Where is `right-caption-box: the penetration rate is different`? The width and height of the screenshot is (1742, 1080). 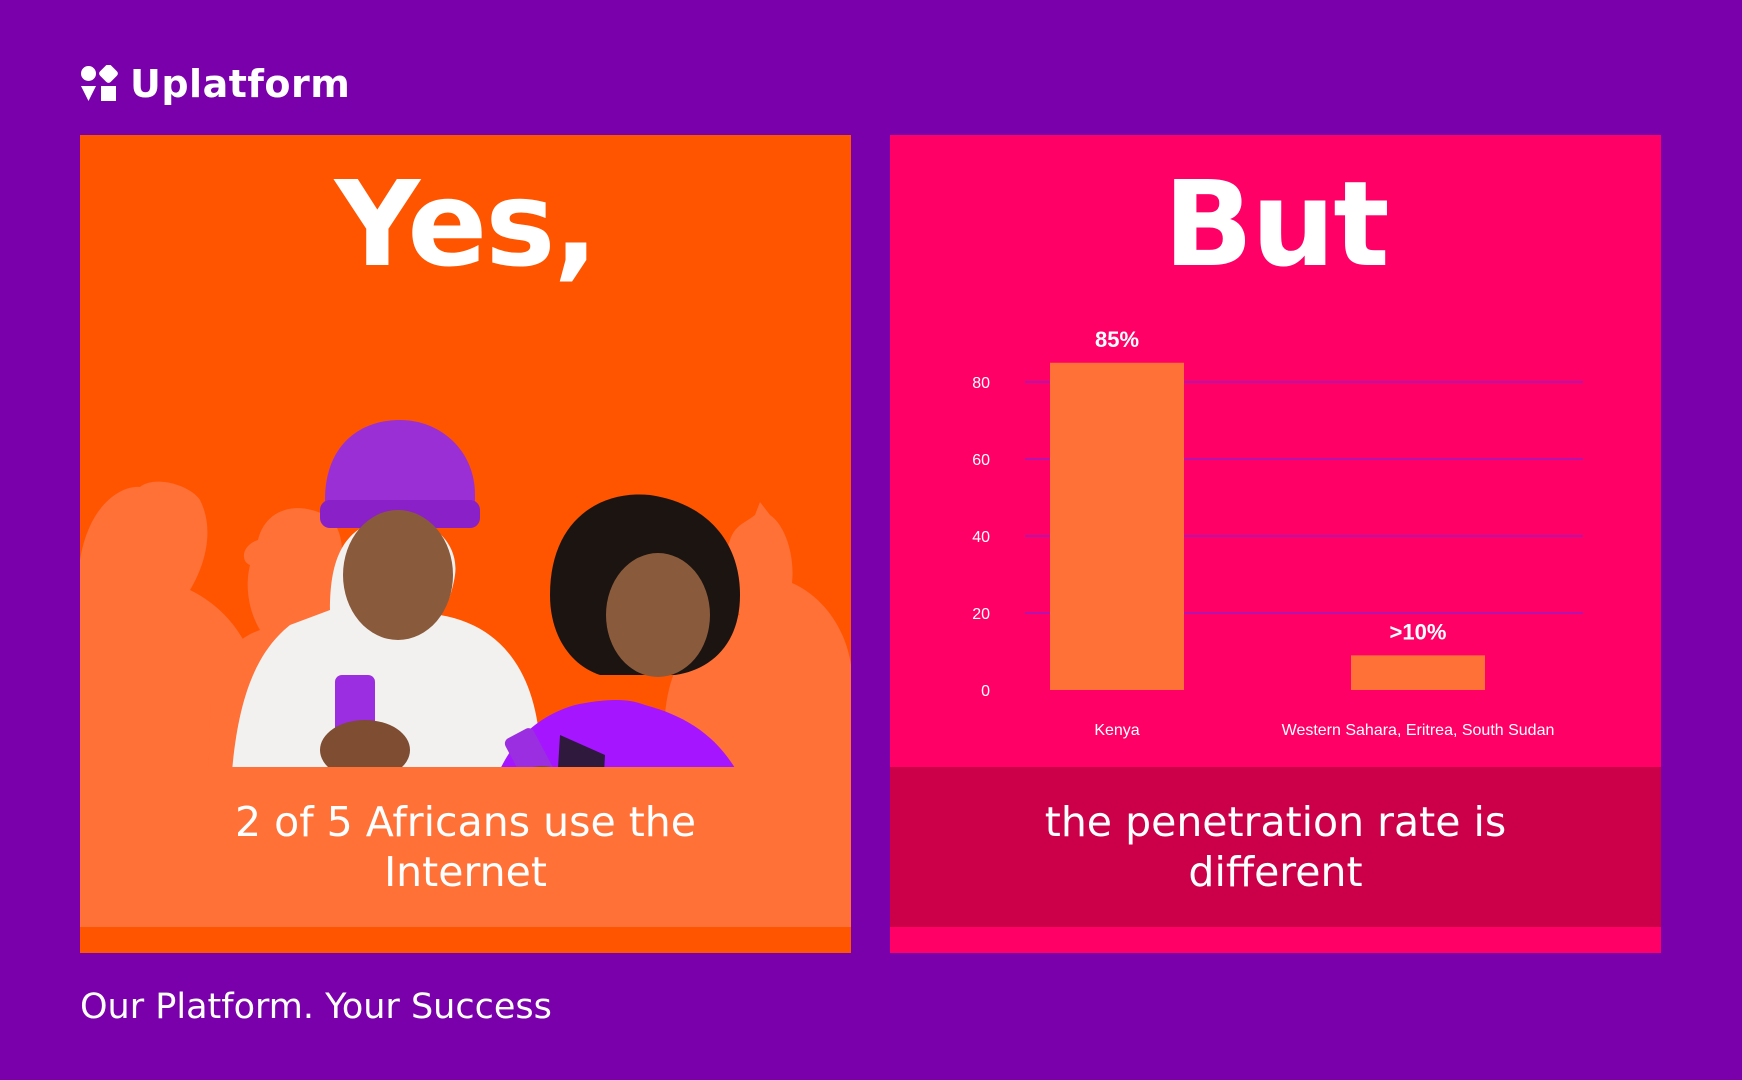 right-caption-box: the penetration rate is different is located at coordinates (1275, 847).